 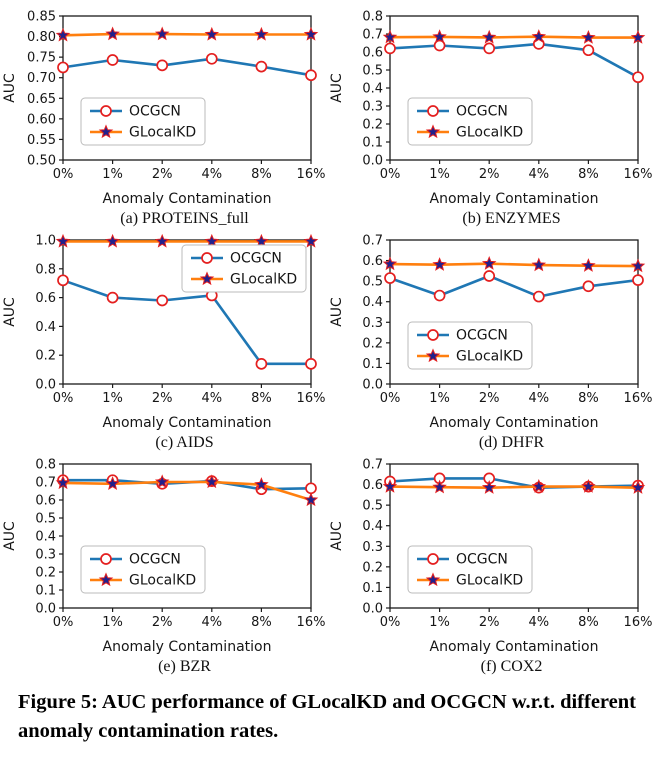 I want to click on y-tick-label: 0.50, so click(x=41, y=161).